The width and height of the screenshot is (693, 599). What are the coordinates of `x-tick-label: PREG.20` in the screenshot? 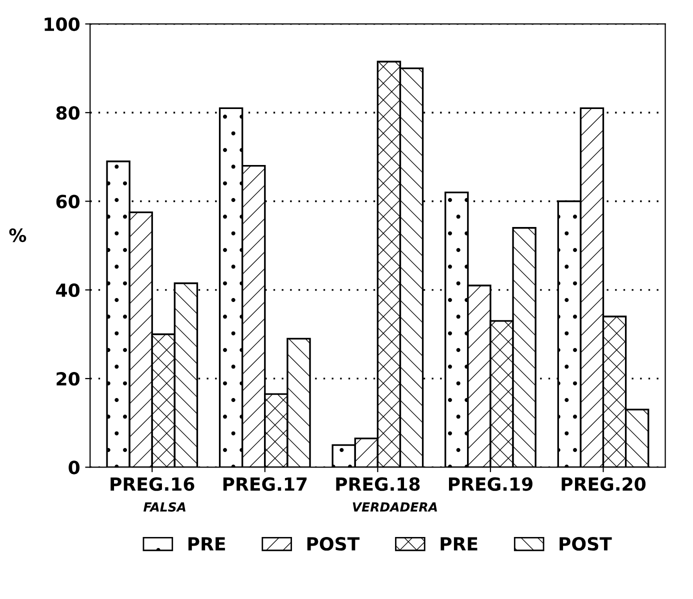 It's located at (604, 484).